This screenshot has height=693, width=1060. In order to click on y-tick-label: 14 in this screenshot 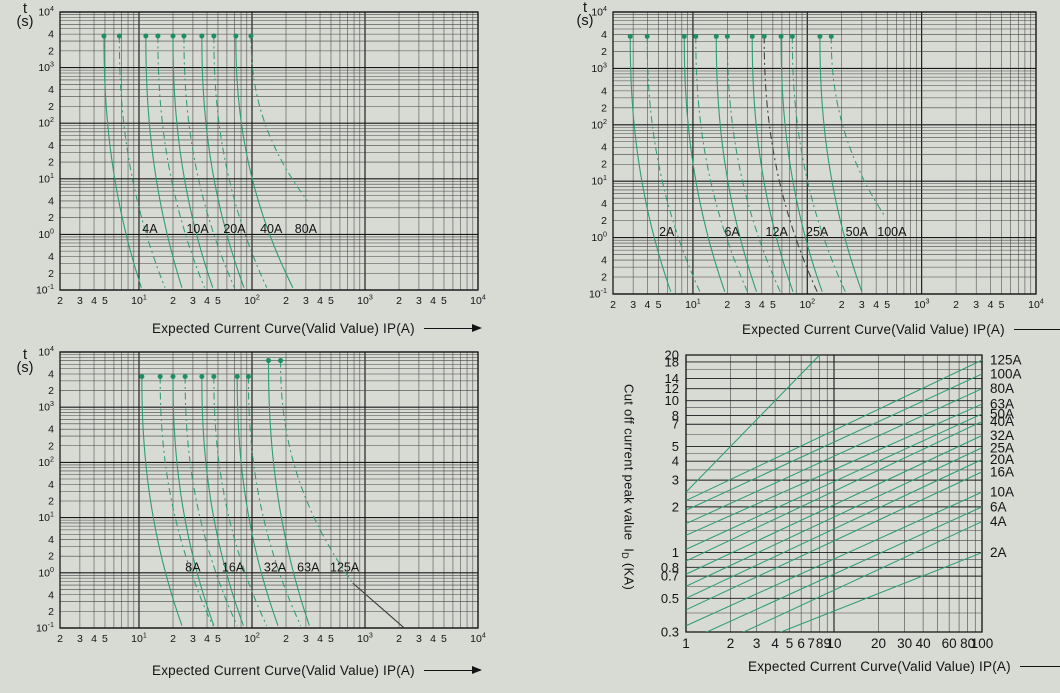, I will do `click(672, 378)`.